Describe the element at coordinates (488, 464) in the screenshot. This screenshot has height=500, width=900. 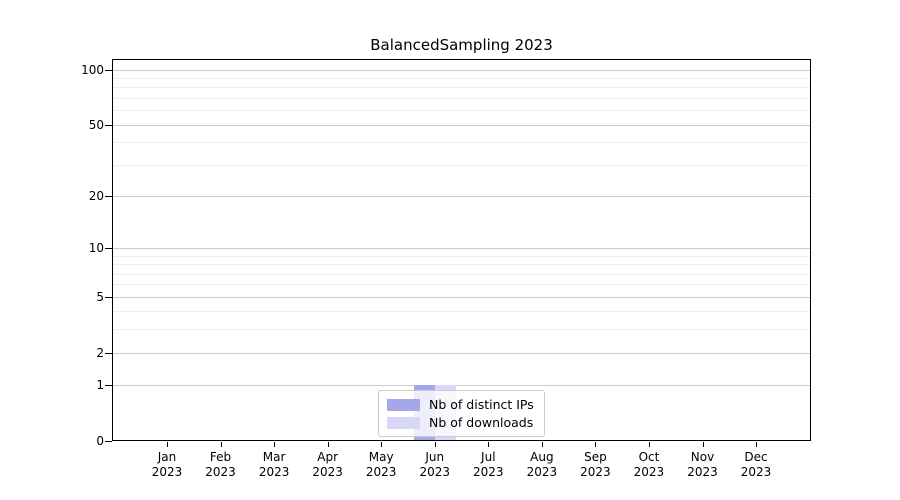
I see `x-tick-label: Jul 2023` at that location.